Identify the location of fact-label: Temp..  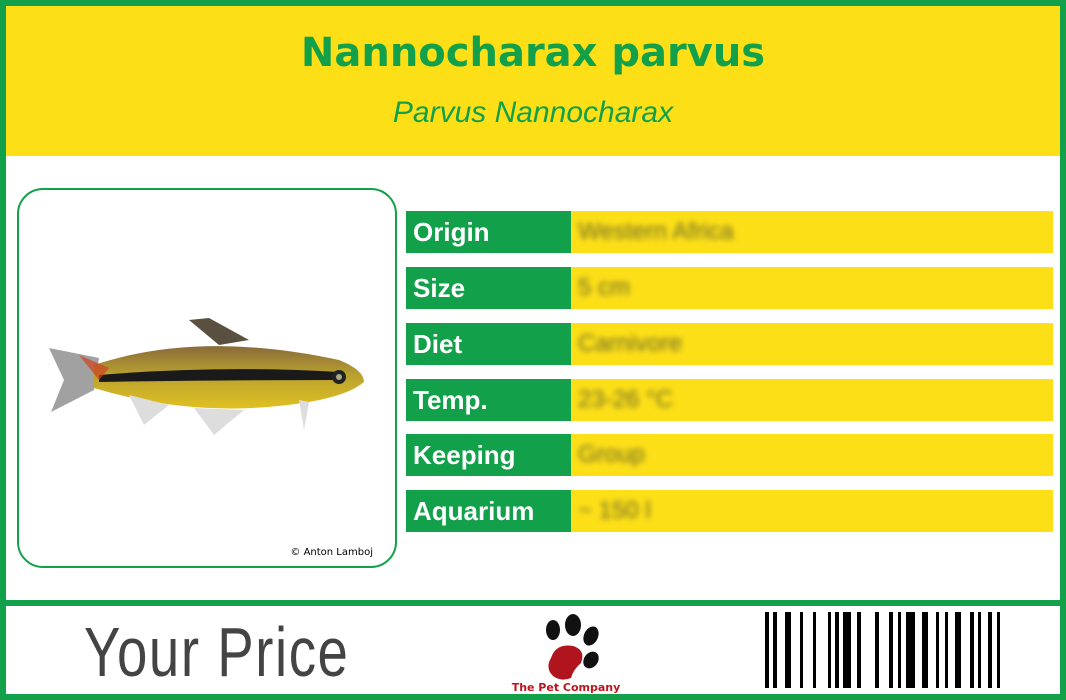
(488, 400).